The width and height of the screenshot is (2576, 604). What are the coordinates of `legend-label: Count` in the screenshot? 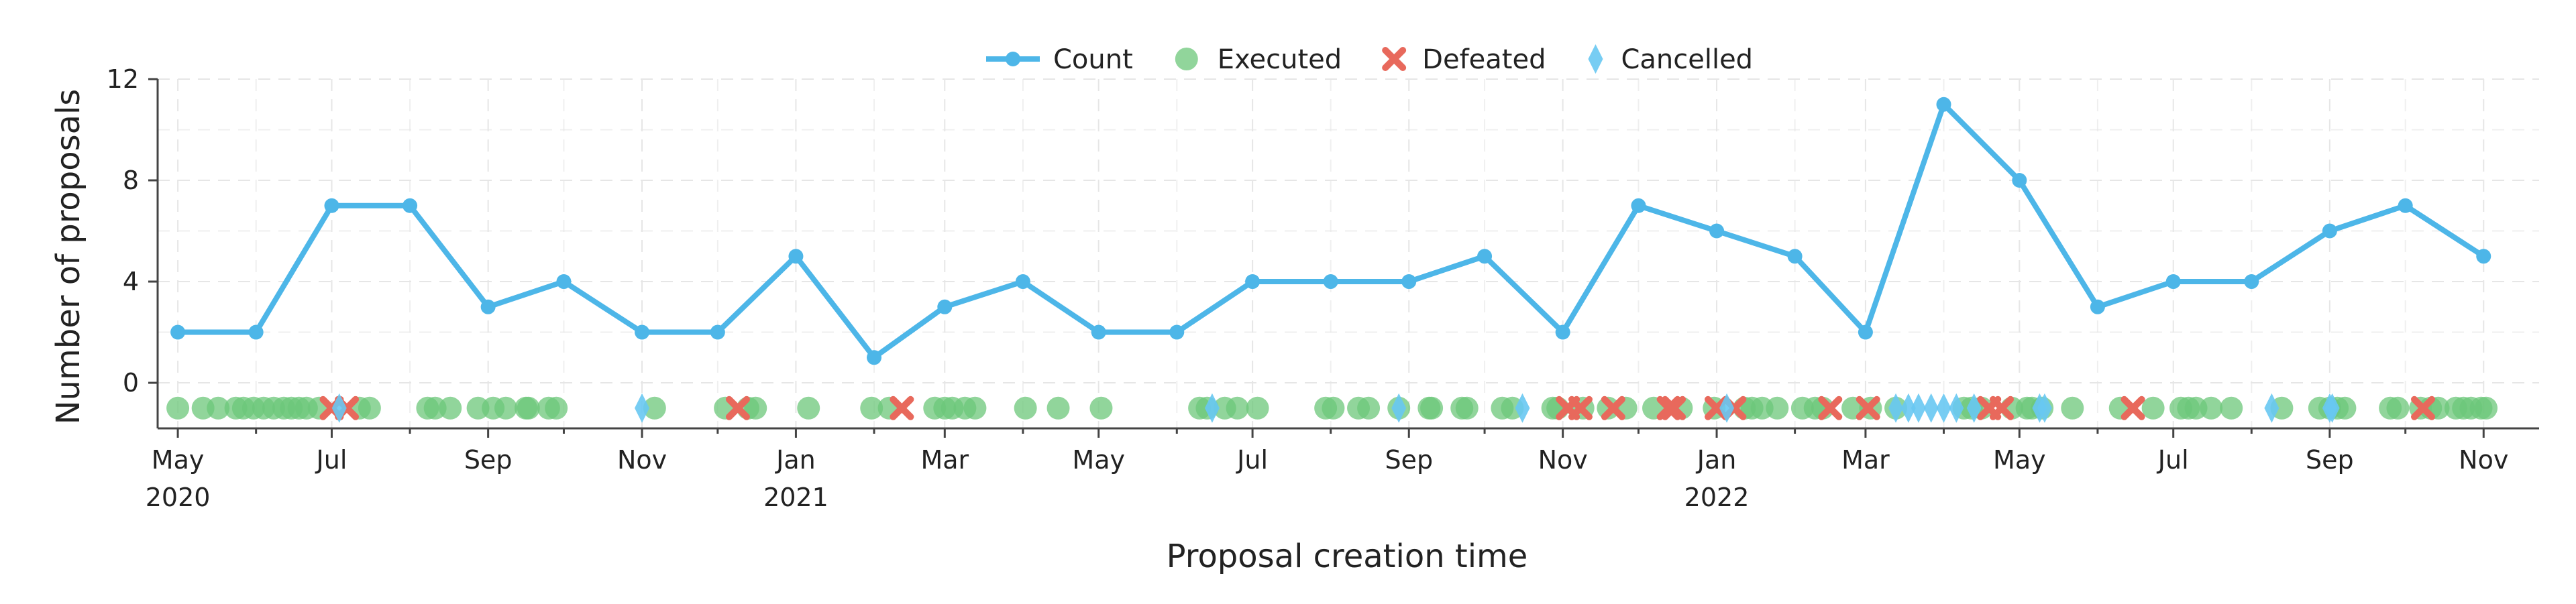 It's located at (1093, 59).